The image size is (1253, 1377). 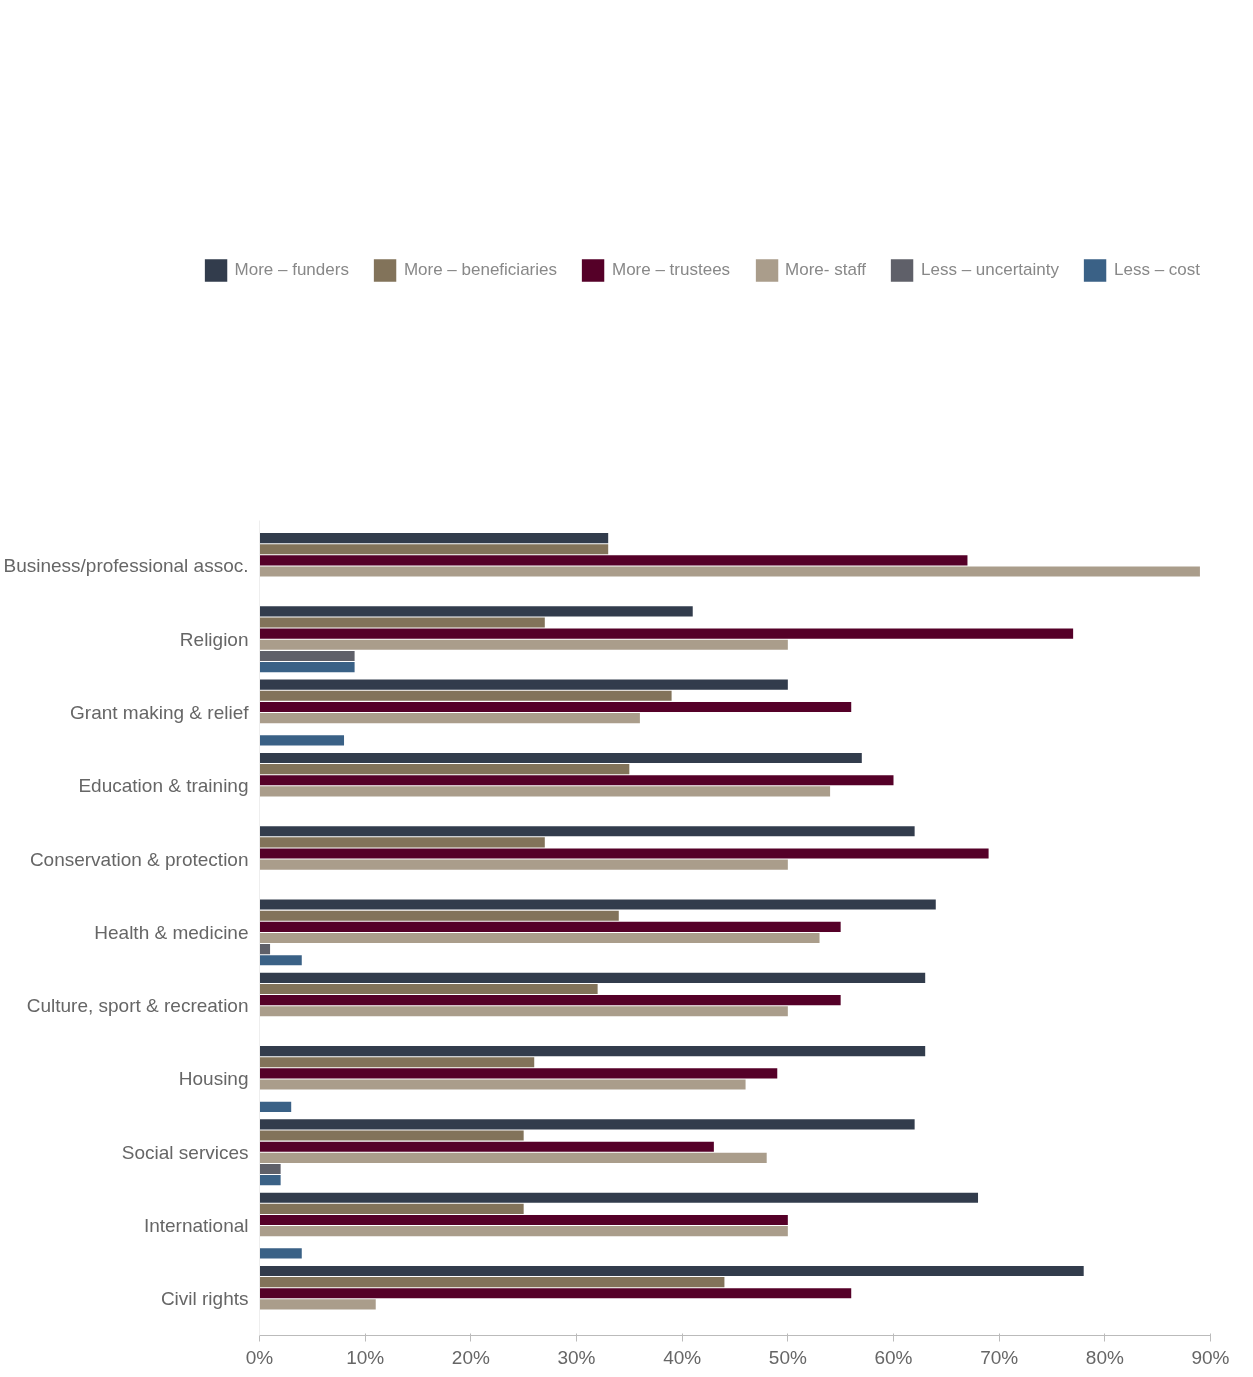 I want to click on y-tick-label: Social services, so click(x=185, y=1152).